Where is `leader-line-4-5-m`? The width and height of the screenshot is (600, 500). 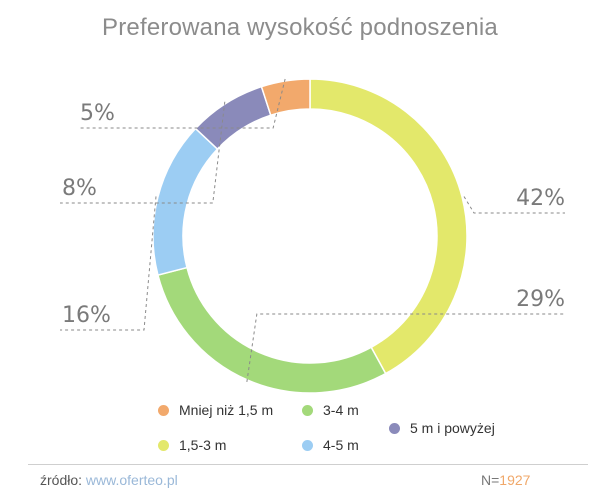
leader-line-4-5-m is located at coordinates (108, 263).